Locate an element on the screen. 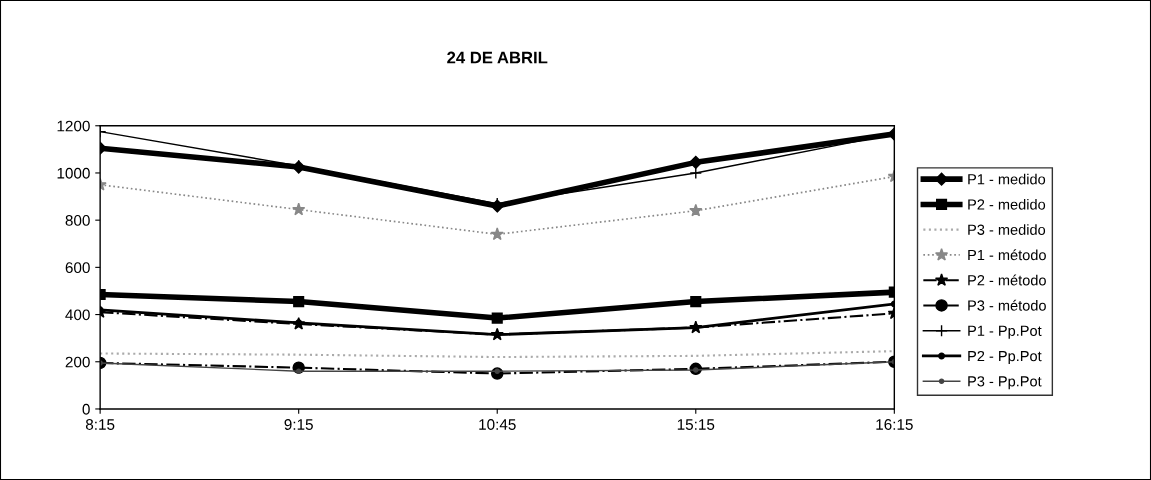 Image resolution: width=1151 pixels, height=480 pixels. y-tick-label: 1000 is located at coordinates (73, 173).